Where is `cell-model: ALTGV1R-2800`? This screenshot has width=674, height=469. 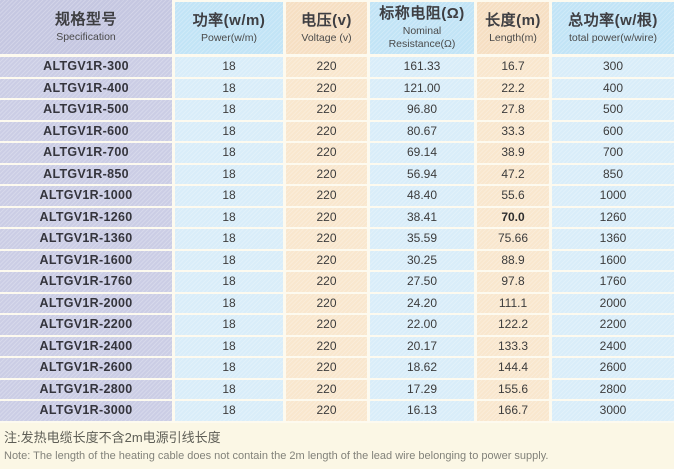
cell-model: ALTGV1R-2800 is located at coordinates (87, 390).